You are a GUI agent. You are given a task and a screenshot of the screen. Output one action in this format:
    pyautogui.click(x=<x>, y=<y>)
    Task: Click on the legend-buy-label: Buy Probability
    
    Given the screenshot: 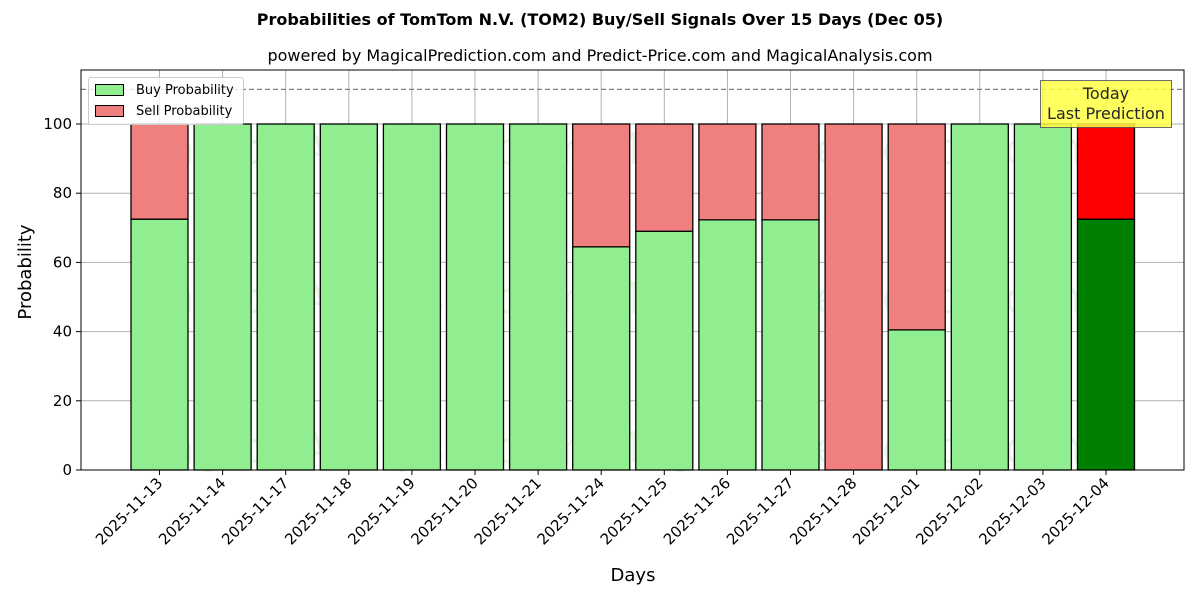 What is the action you would take?
    pyautogui.click(x=185, y=90)
    